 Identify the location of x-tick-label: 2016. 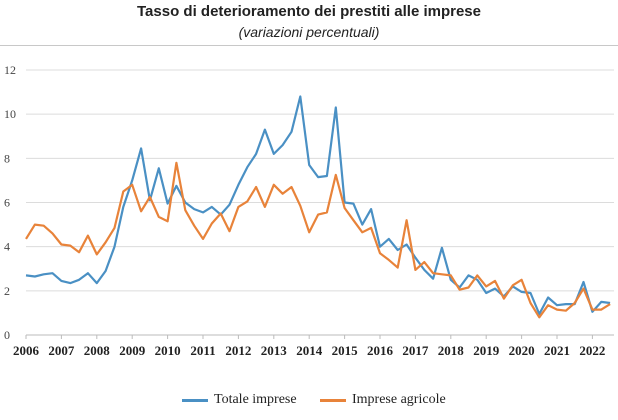
(380, 350).